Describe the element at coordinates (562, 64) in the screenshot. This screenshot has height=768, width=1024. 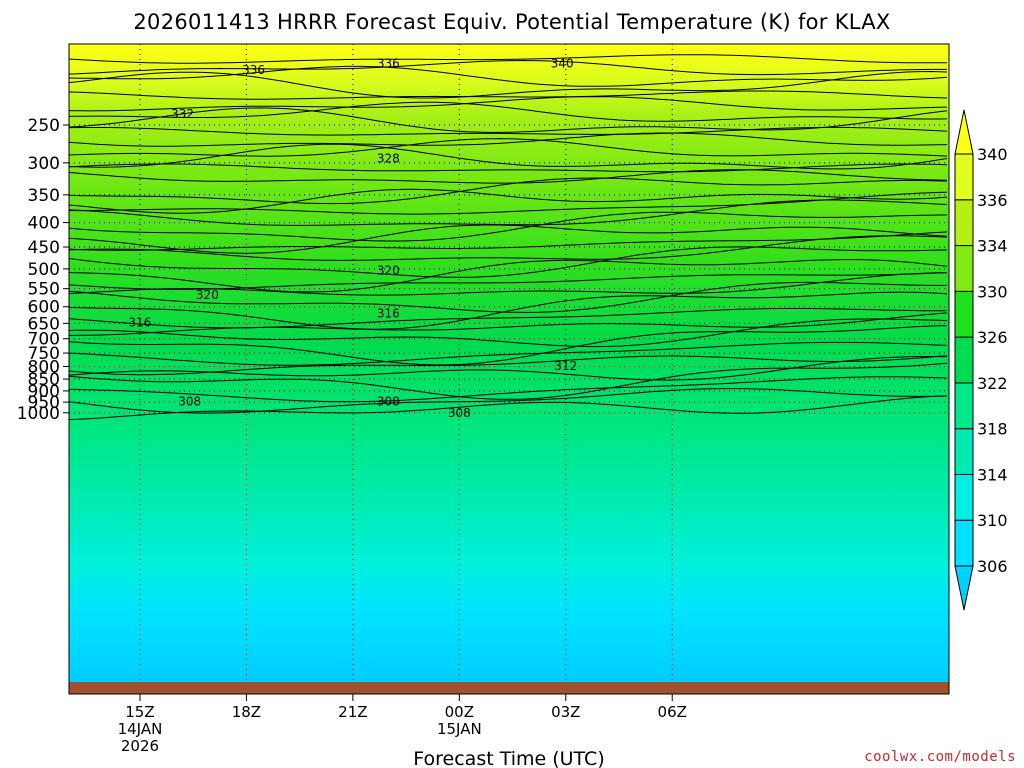
I see `contour-label: 340` at that location.